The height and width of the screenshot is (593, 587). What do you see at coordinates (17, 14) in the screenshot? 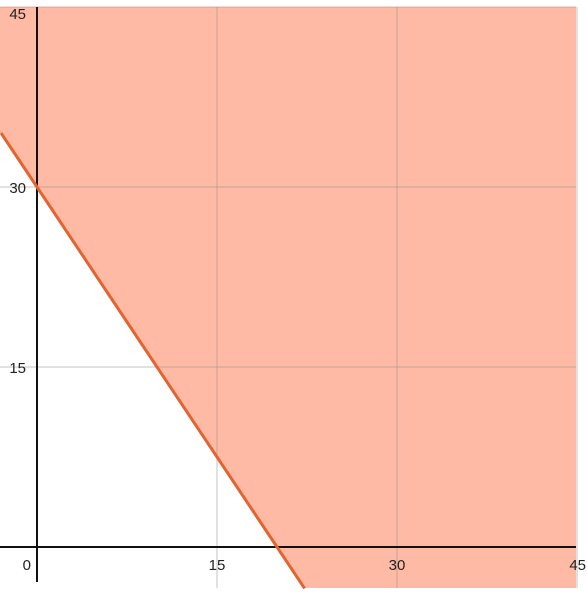
I see `y-tick-label: 45` at bounding box center [17, 14].